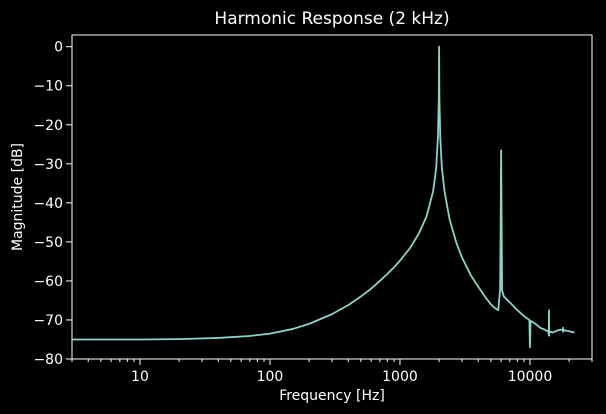  Describe the element at coordinates (48, 165) in the screenshot. I see `y-tick-label: −30` at that location.